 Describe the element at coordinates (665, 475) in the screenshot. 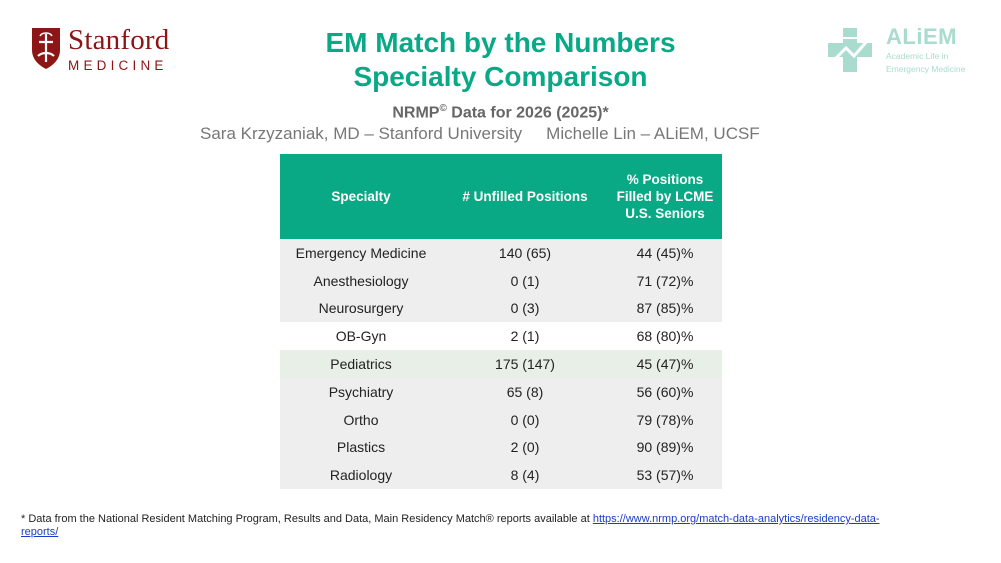

I see `cell-filled-pct: 53 (57)%` at that location.